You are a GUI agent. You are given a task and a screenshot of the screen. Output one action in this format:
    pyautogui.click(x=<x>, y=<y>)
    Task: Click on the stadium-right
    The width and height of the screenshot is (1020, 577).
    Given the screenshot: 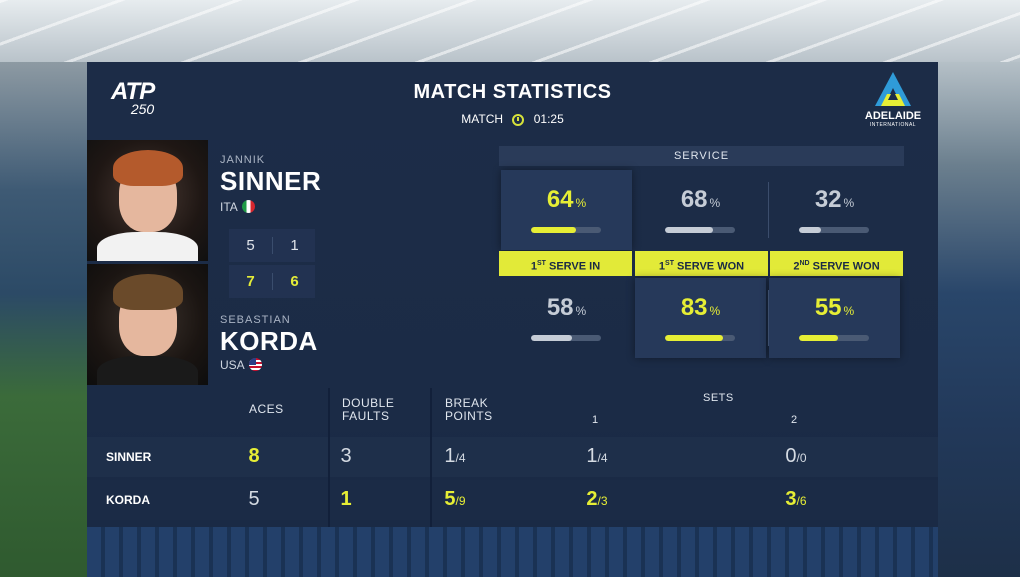 What is the action you would take?
    pyautogui.click(x=979, y=319)
    